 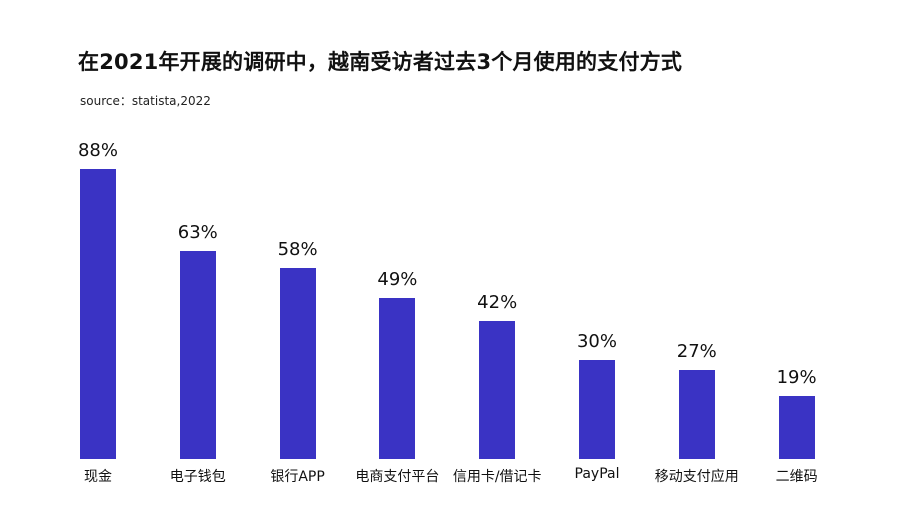 What do you see at coordinates (696, 352) in the screenshot?
I see `bar-value-label: 27%` at bounding box center [696, 352].